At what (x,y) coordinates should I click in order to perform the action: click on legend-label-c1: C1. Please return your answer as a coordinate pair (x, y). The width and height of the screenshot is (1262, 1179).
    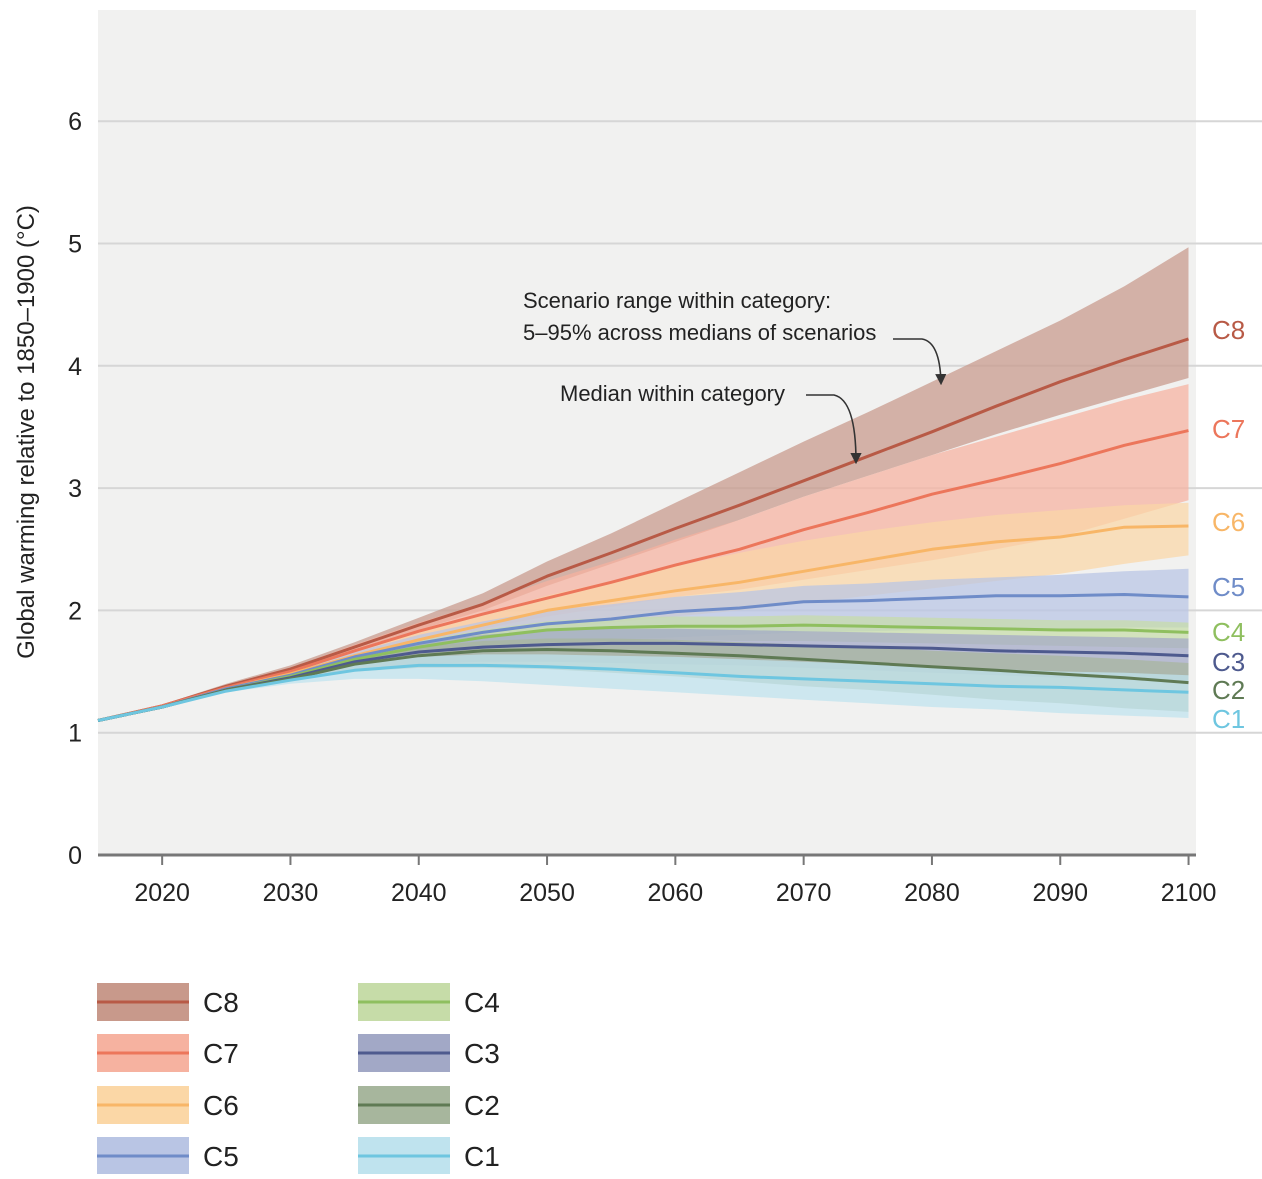
    Looking at the image, I should click on (482, 1156).